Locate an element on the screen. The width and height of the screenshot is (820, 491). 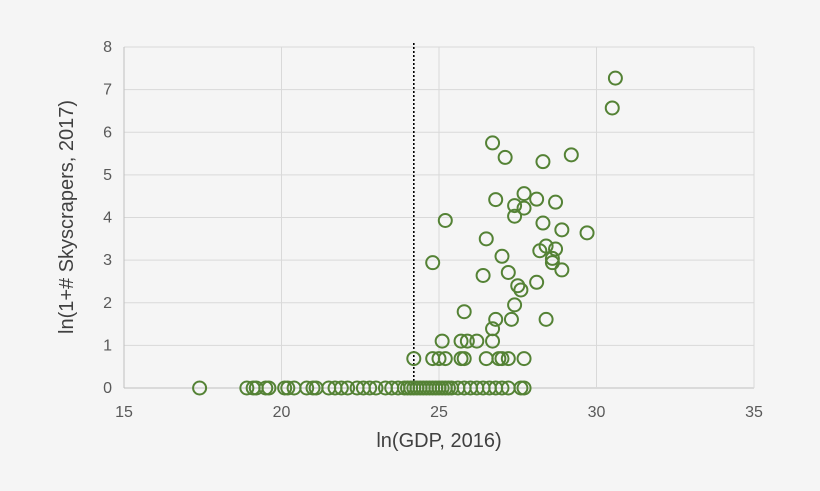
y-tick-label: 6 is located at coordinates (107, 132).